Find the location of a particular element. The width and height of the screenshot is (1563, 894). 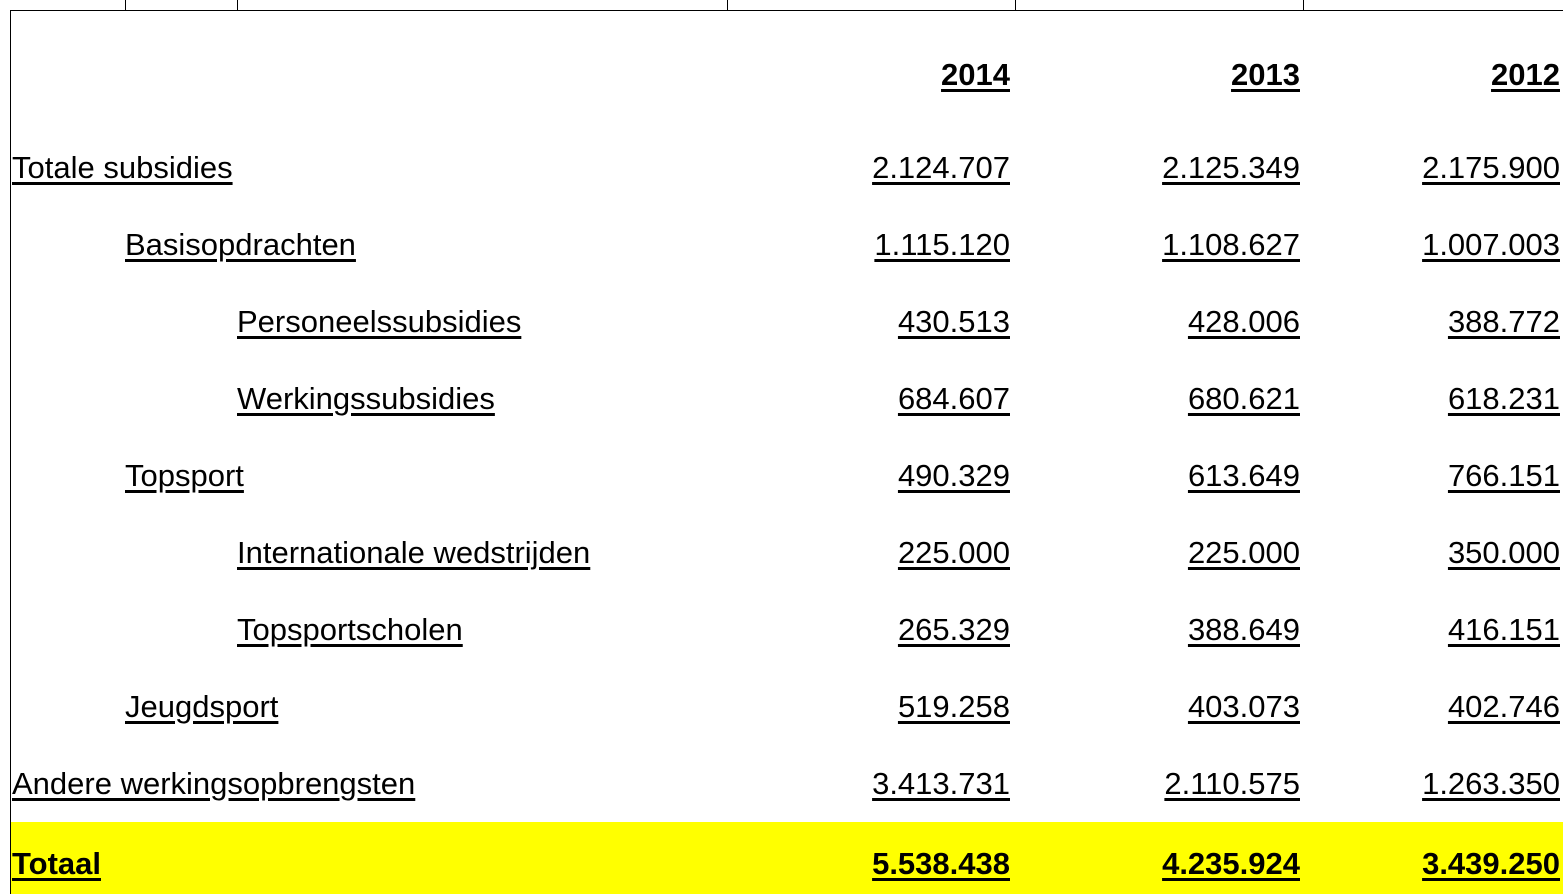

value-cell: 613.649 is located at coordinates (1243, 475).